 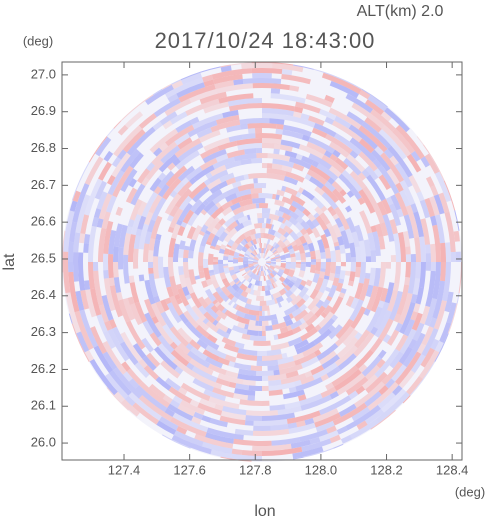 I want to click on y-tick-label: 26.3, so click(x=43, y=331).